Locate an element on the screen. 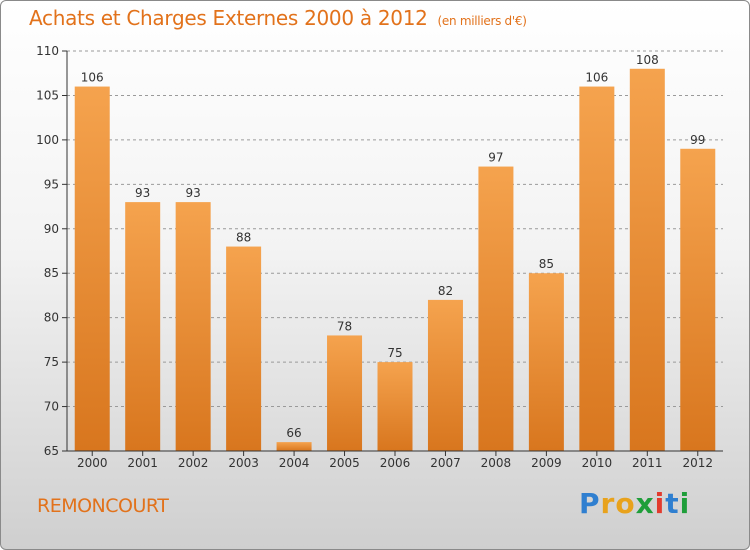 This screenshot has height=550, width=750. y-tick-label: 85 is located at coordinates (51, 273).